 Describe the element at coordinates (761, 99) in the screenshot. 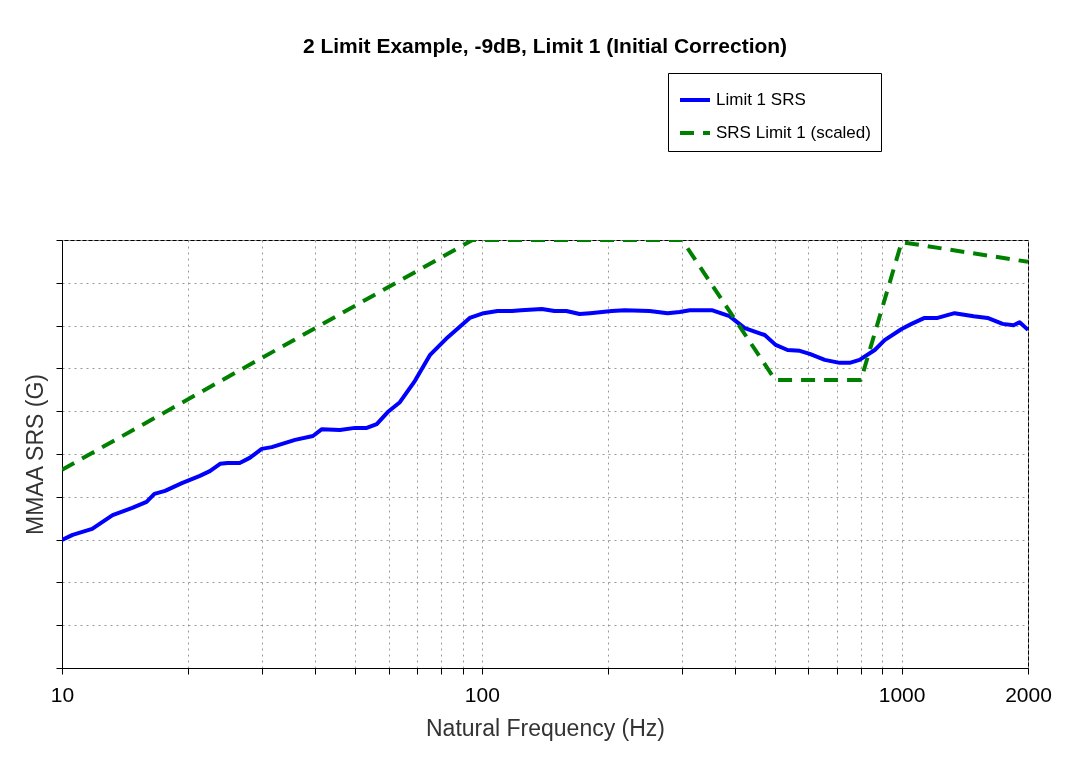

I see `legend-label: Limit 1 SRS` at that location.